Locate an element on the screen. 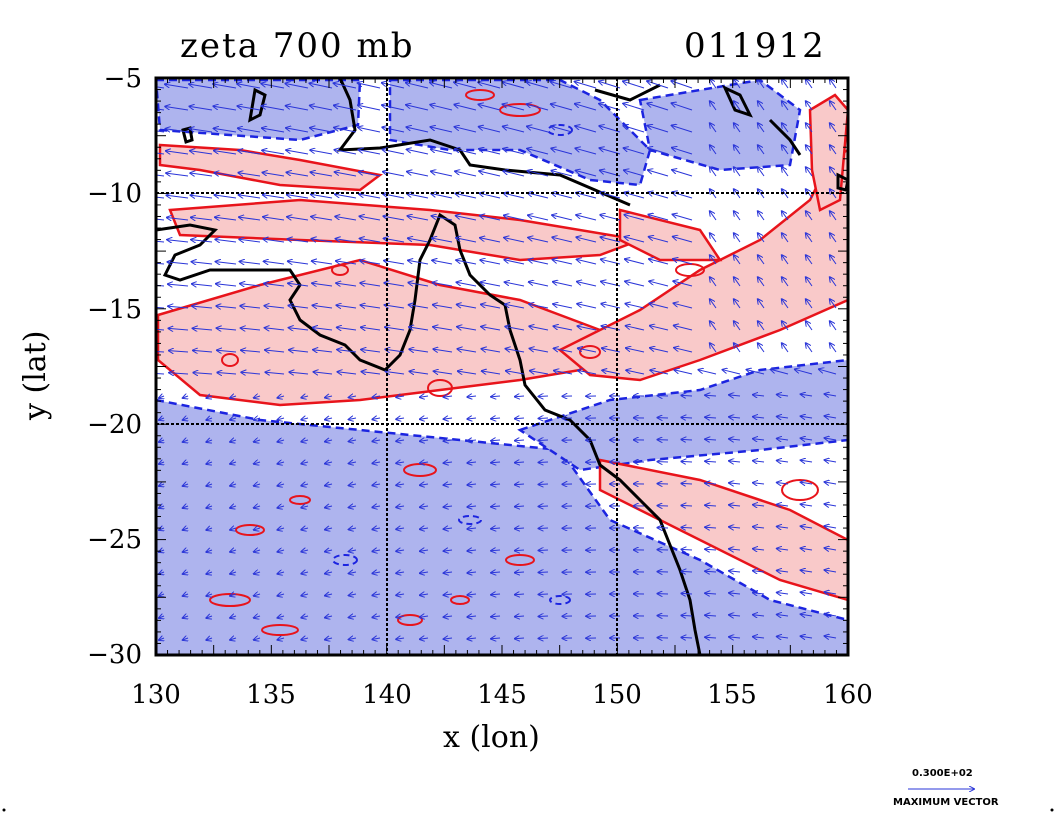  x-axis-label: x (lon) is located at coordinates (491, 737).